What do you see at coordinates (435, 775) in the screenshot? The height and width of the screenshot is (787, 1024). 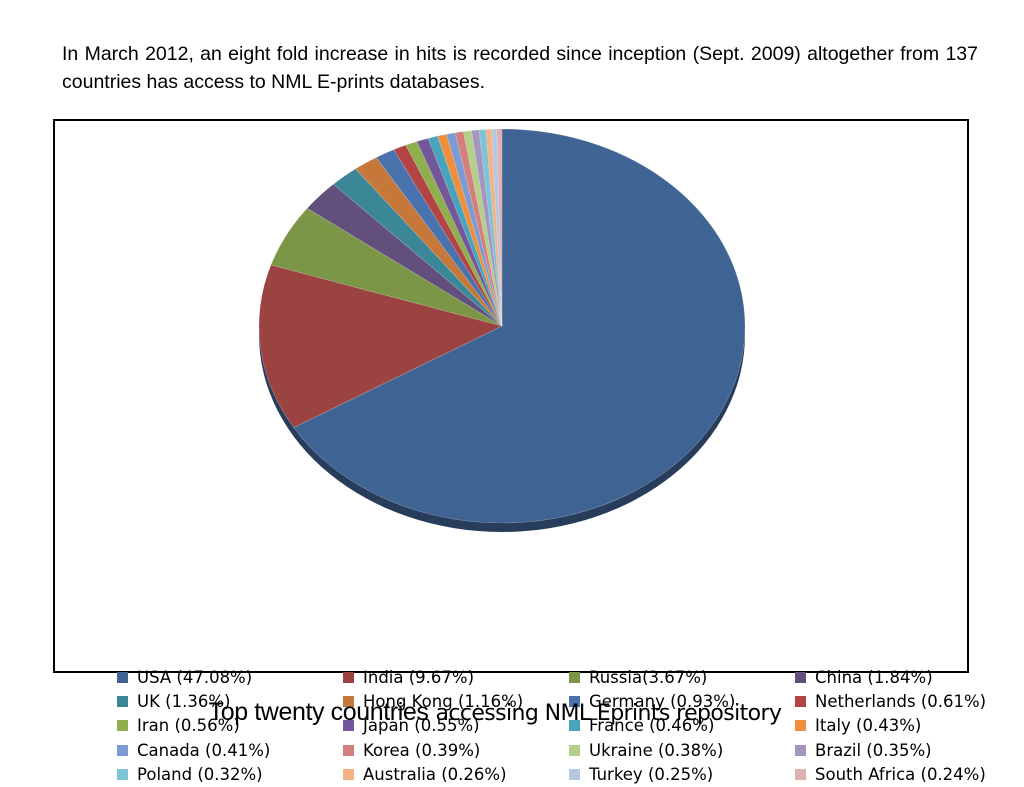 I see `legend-label-australia: Australia (0.26%)` at bounding box center [435, 775].